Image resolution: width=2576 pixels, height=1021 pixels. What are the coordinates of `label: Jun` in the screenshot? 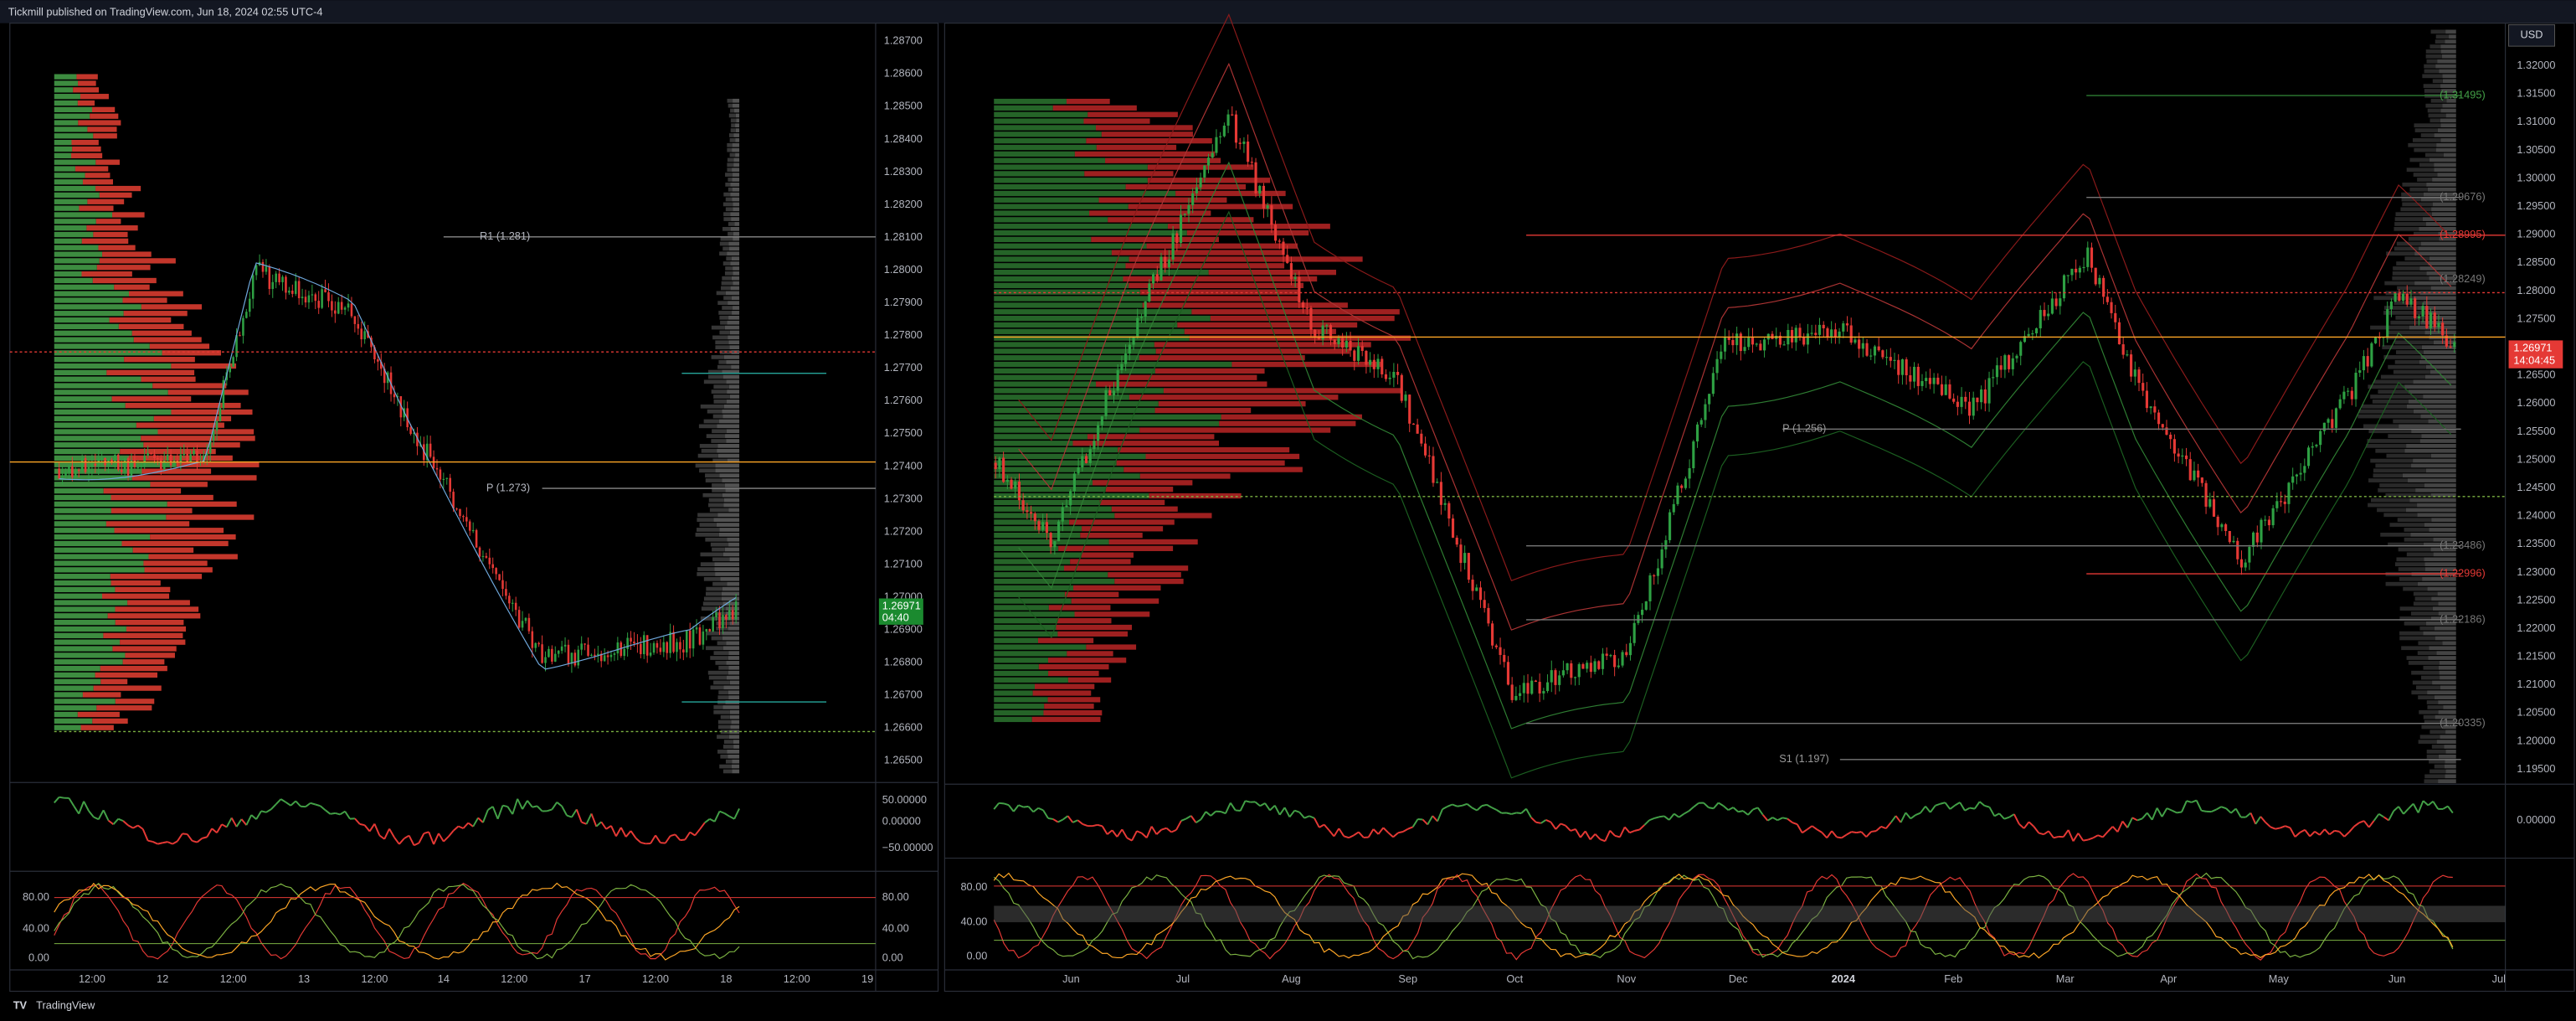 It's located at (2397, 978).